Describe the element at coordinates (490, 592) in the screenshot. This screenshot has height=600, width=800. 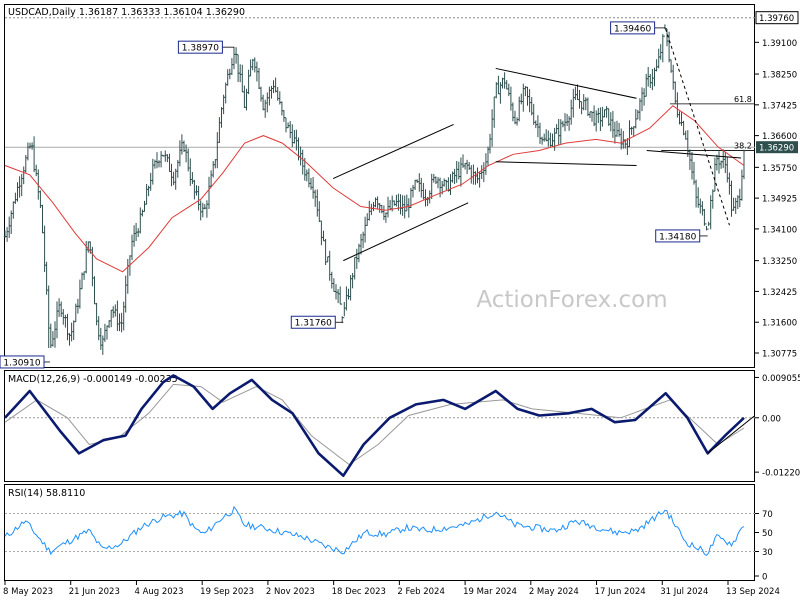
I see `date-tick-label: 19 Mar 2024` at that location.